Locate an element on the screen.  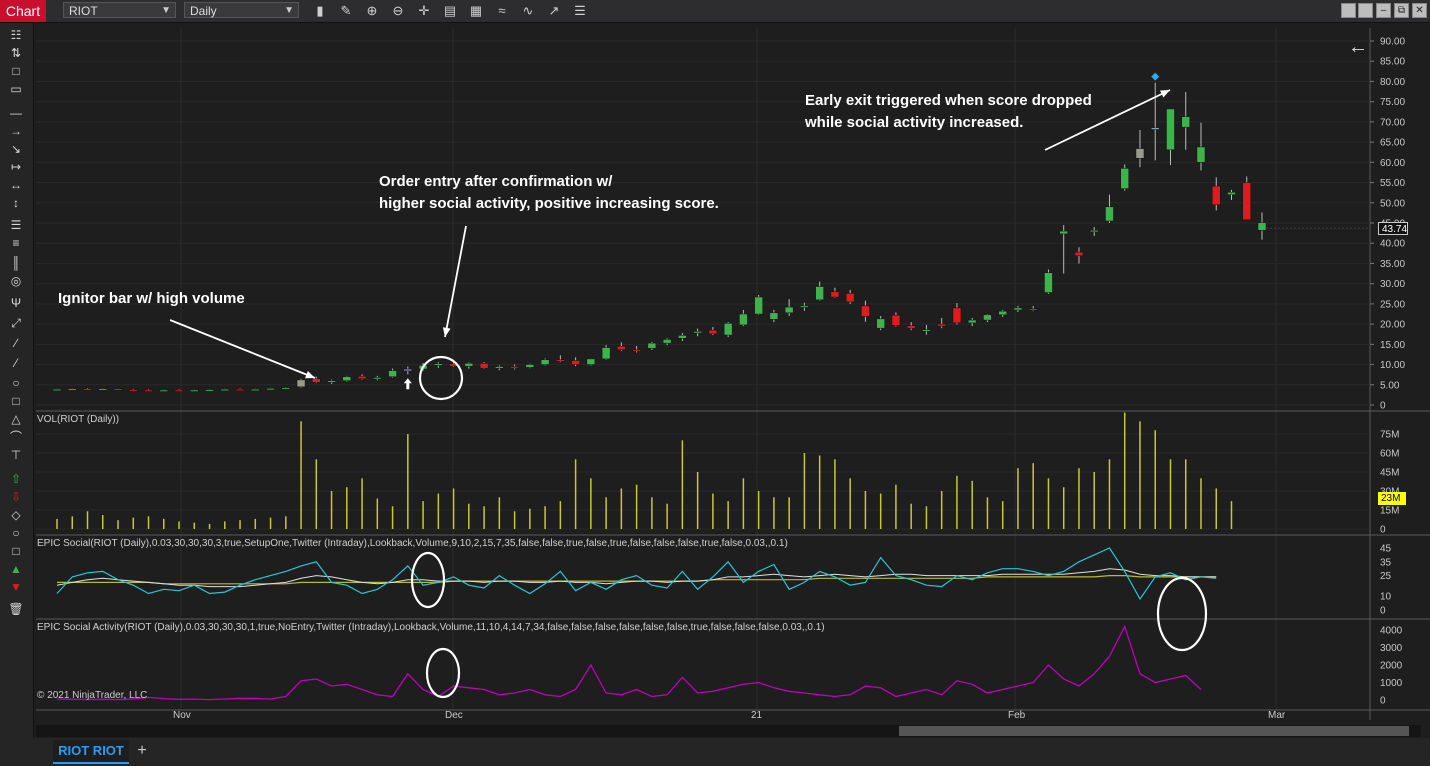
x-label-nov: Nov is located at coordinates (182, 715).